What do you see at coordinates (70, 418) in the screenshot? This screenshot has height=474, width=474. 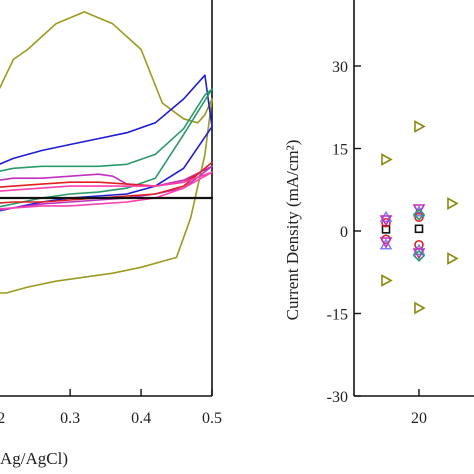 I see `left-x-tick-label: 0.3` at bounding box center [70, 418].